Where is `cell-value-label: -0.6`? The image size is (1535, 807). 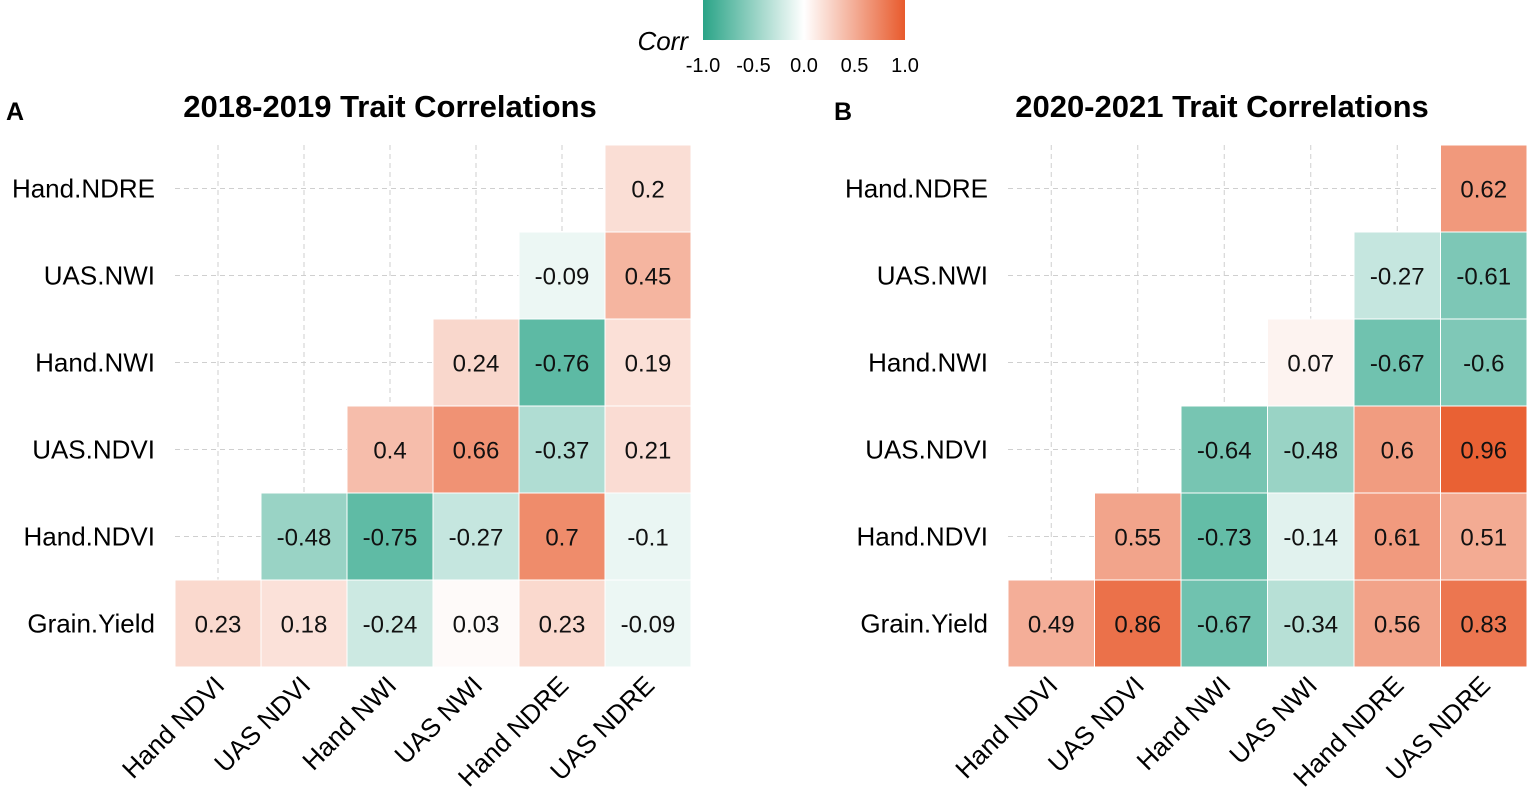 cell-value-label: -0.6 is located at coordinates (1483, 364).